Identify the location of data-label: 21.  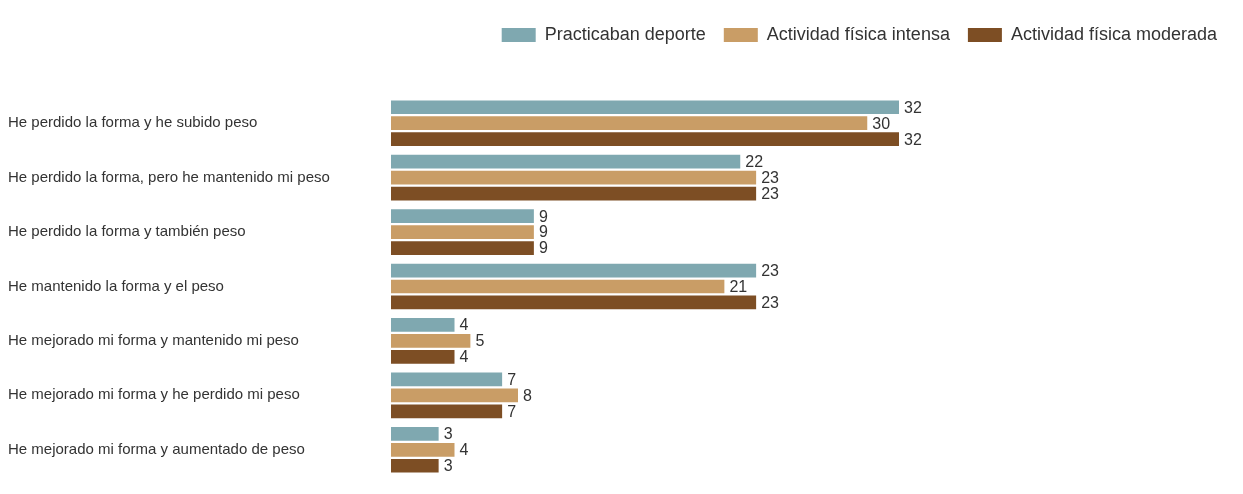
(738, 286).